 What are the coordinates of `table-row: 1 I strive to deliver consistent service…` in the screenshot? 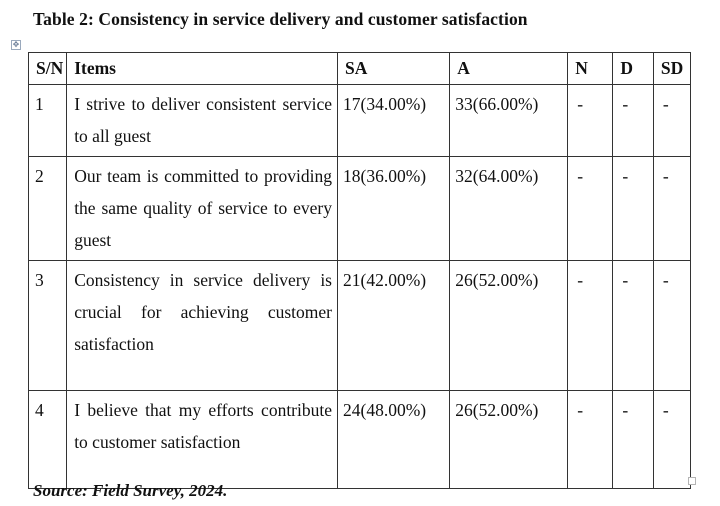 It's located at (359, 120).